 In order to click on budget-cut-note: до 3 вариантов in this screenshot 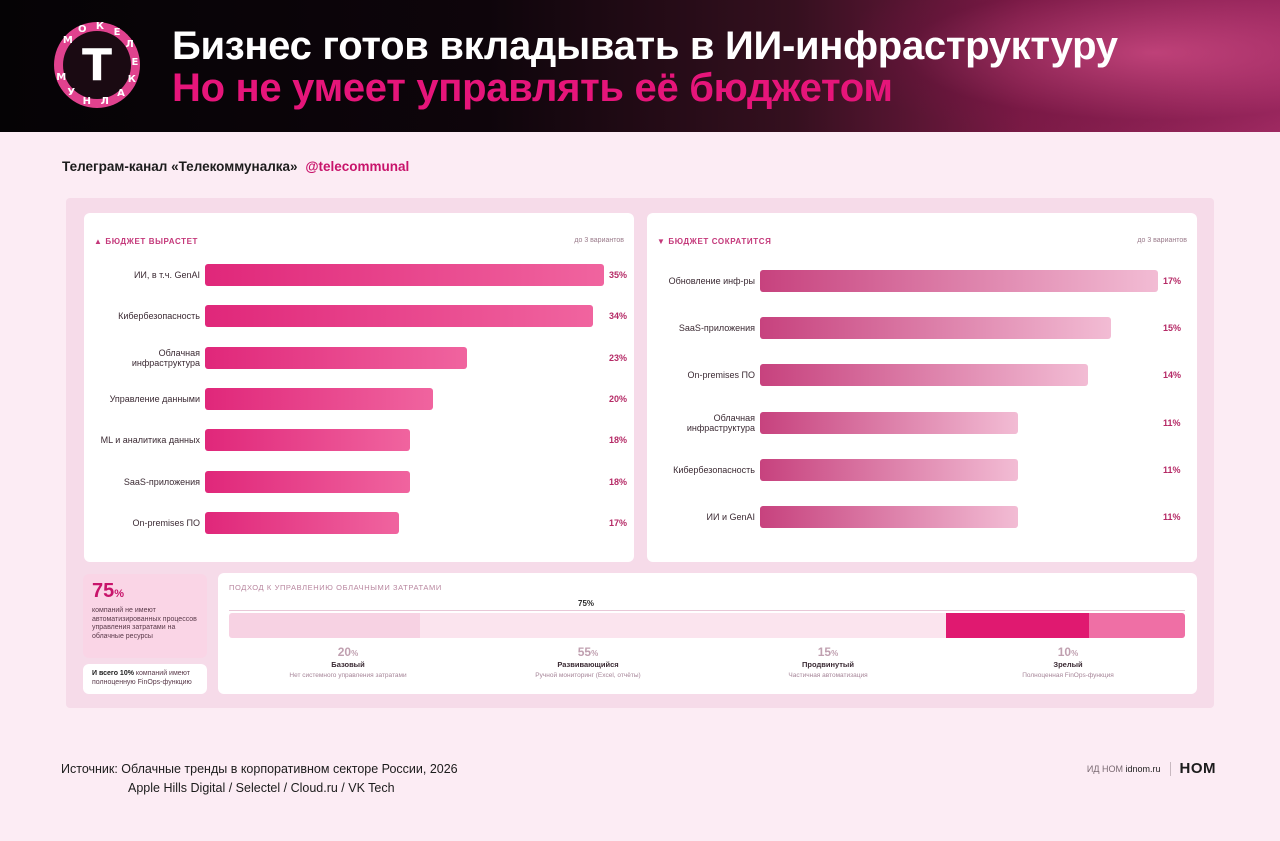, I will do `click(1162, 240)`.